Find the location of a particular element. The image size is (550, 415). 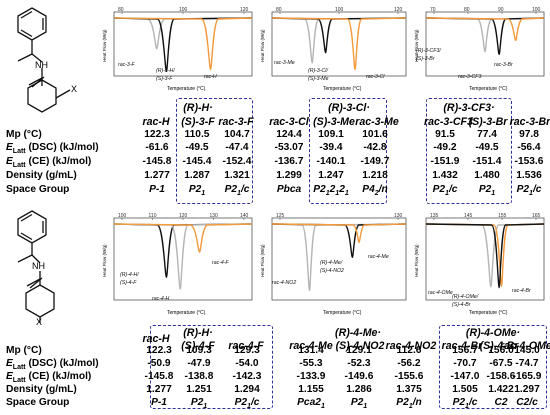

table-cell: 1.297 is located at coordinates (527, 389).